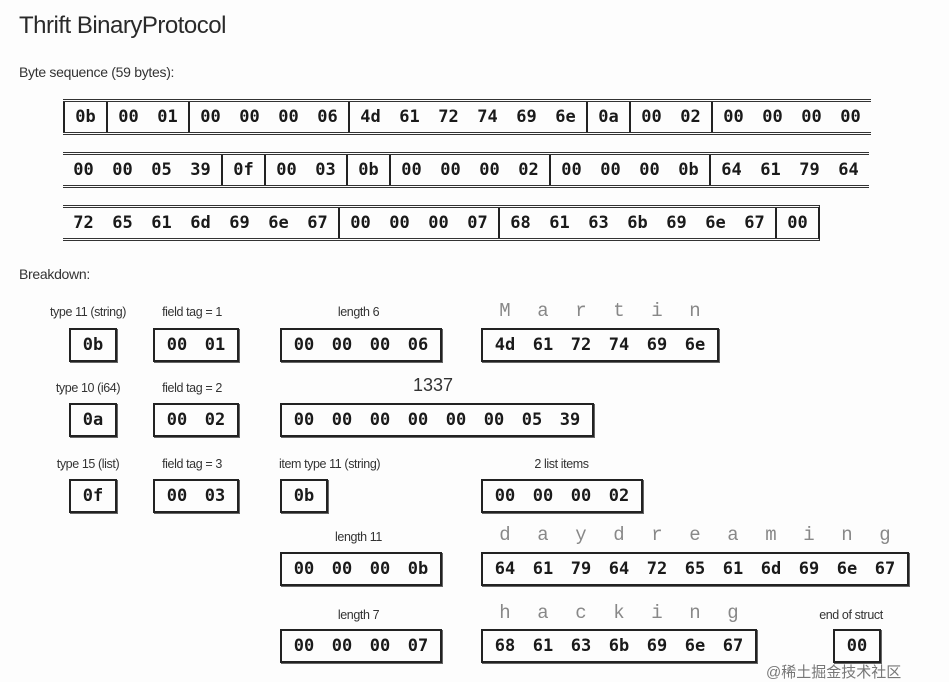  Describe the element at coordinates (418, 223) in the screenshot. I see `byte-group: 00 00 00 07` at that location.